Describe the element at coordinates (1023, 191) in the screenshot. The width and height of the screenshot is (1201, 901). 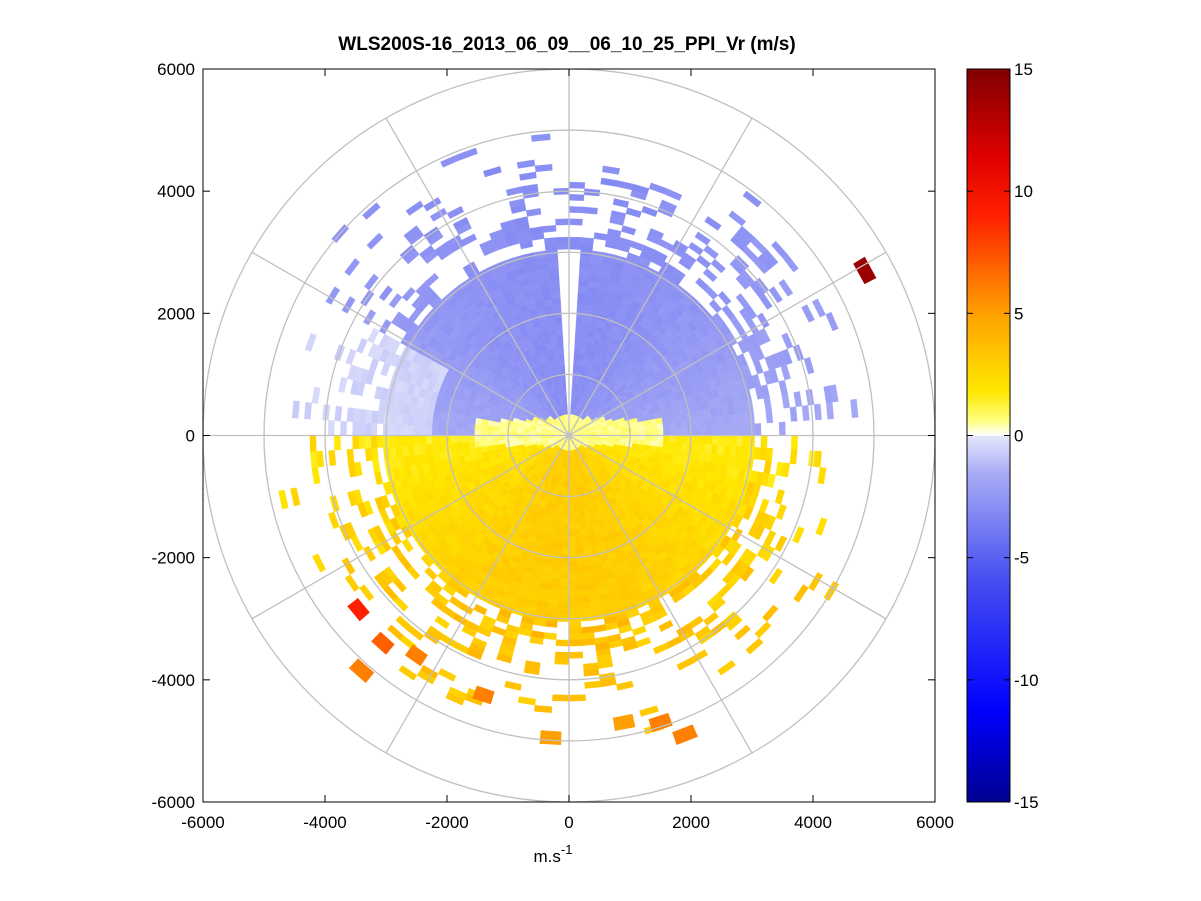
I see `colorbar-tick-label: 10` at that location.